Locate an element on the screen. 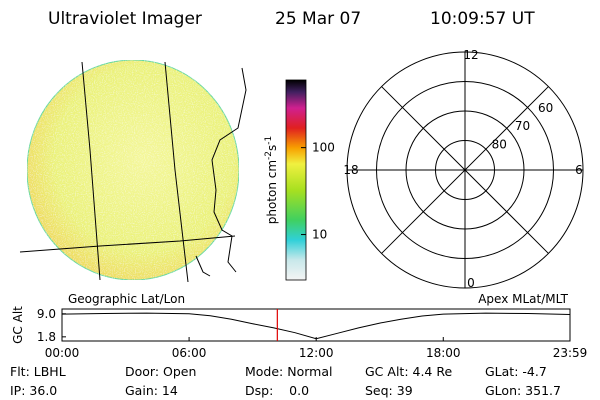 The width and height of the screenshot is (600, 400). left-label: Geographic Lat/Lon is located at coordinates (126, 299).